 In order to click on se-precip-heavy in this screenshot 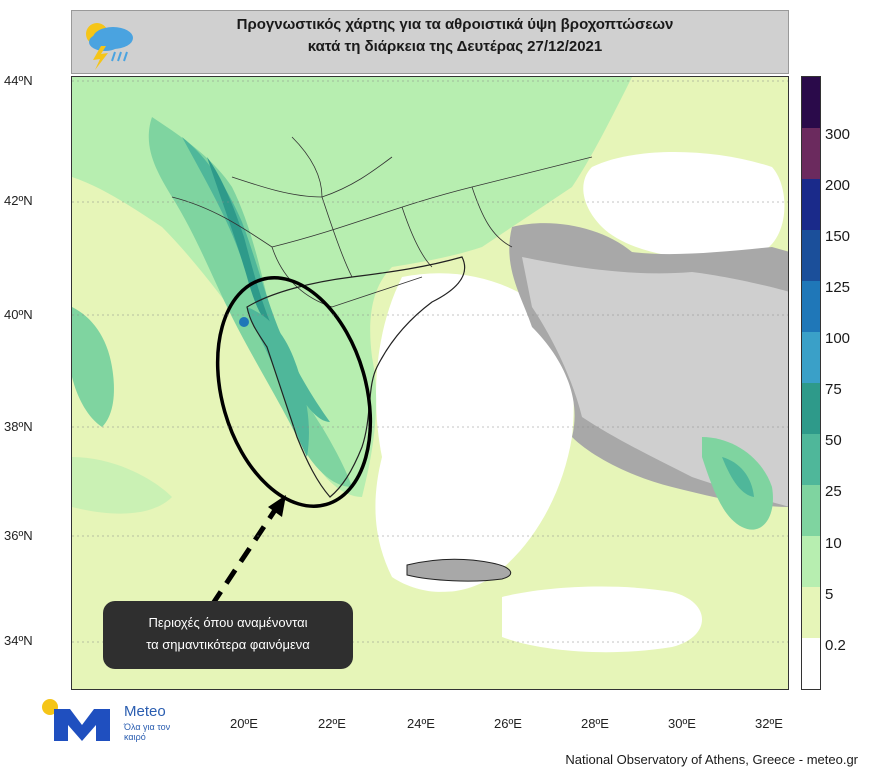, I will do `click(738, 477)`.